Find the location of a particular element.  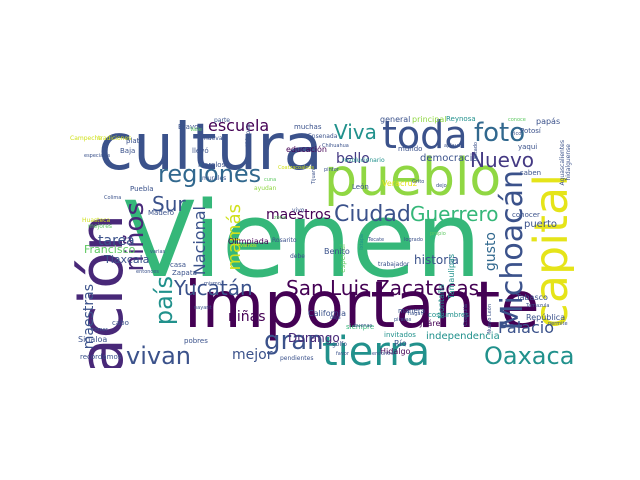

word-bravo: Bravo is located at coordinates (188, 127).